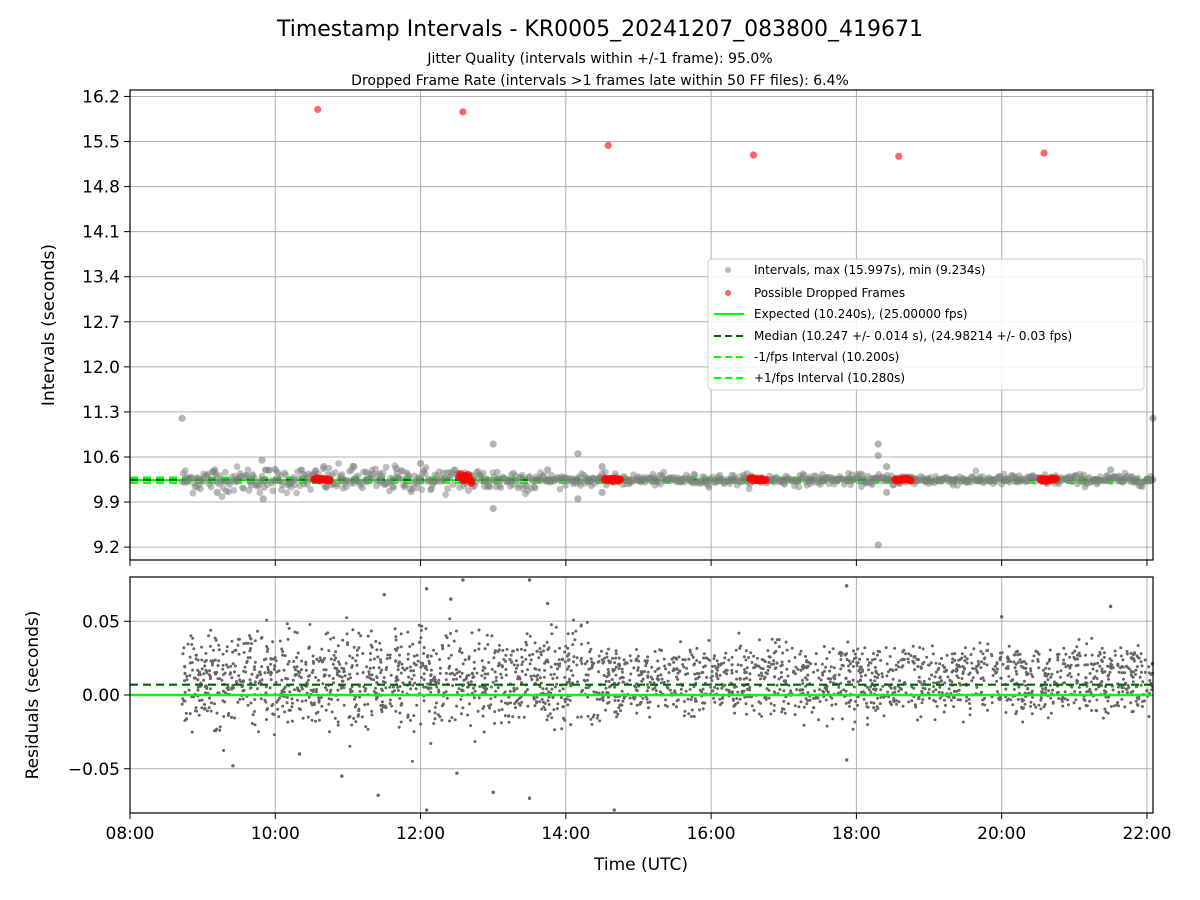 The image size is (1200, 900). Describe the element at coordinates (926, 324) in the screenshot. I see `legend-box` at that location.